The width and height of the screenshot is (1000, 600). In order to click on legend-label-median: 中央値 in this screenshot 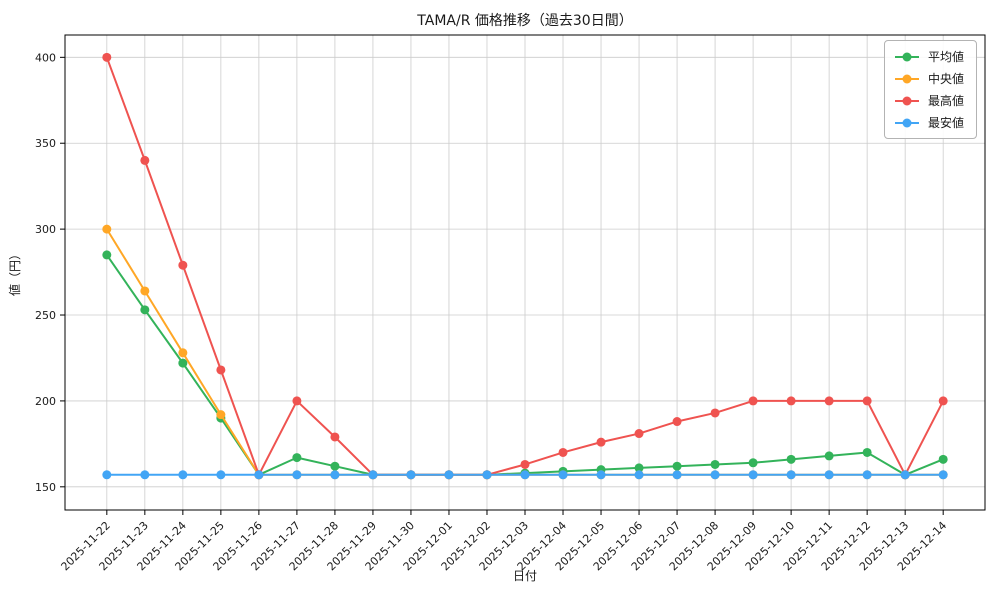, I will do `click(945, 79)`.